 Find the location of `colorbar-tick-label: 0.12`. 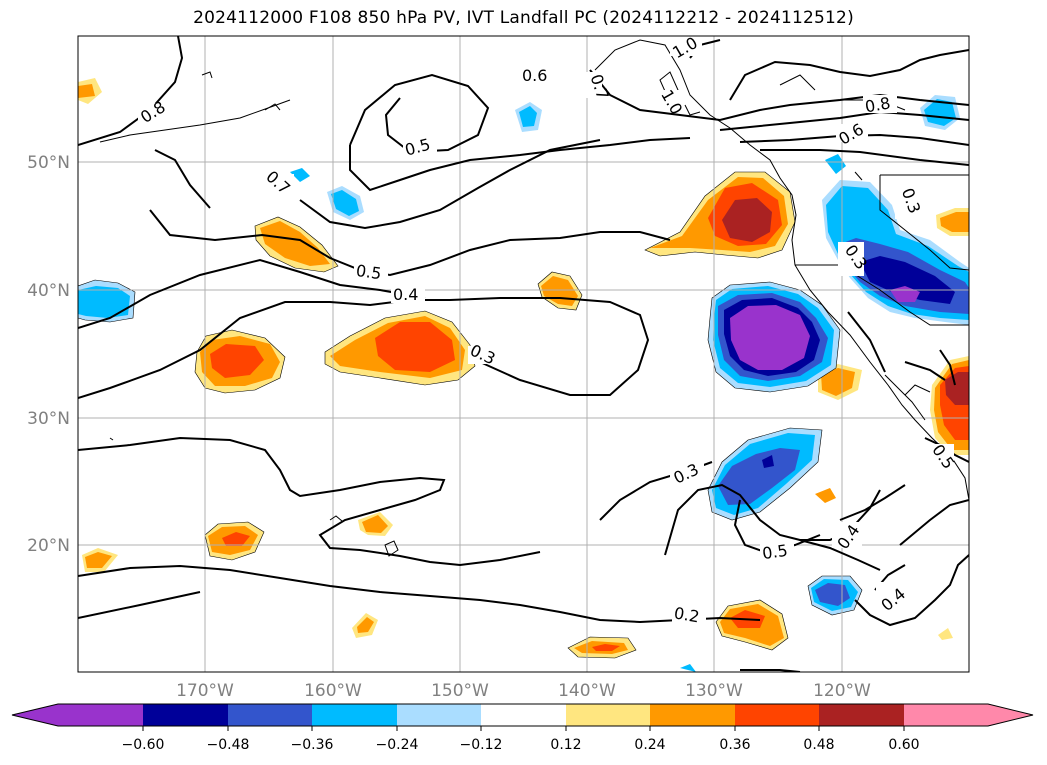

colorbar-tick-label: 0.12 is located at coordinates (565, 745).